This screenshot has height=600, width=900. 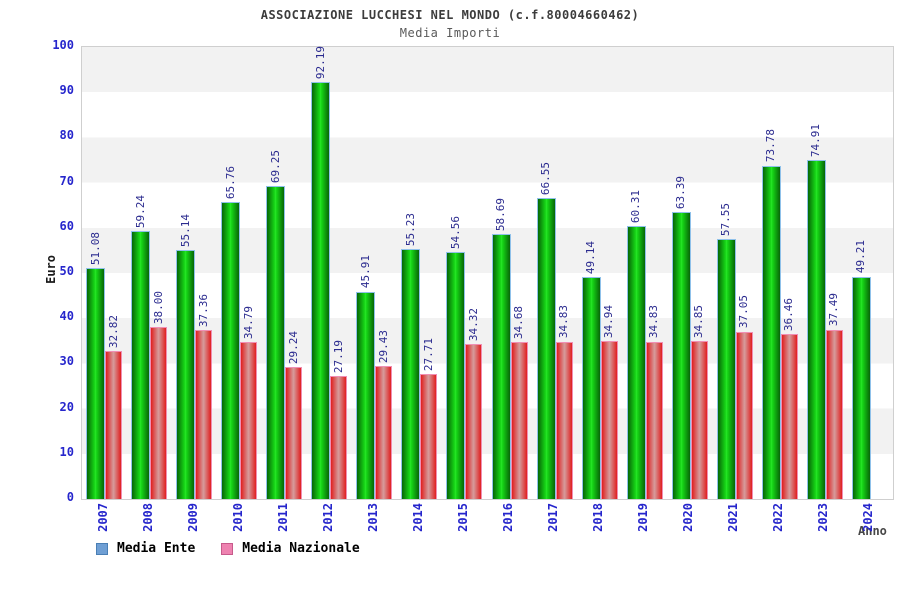 What do you see at coordinates (102, 517) in the screenshot?
I see `x-tick-label-2007: 2007` at bounding box center [102, 517].